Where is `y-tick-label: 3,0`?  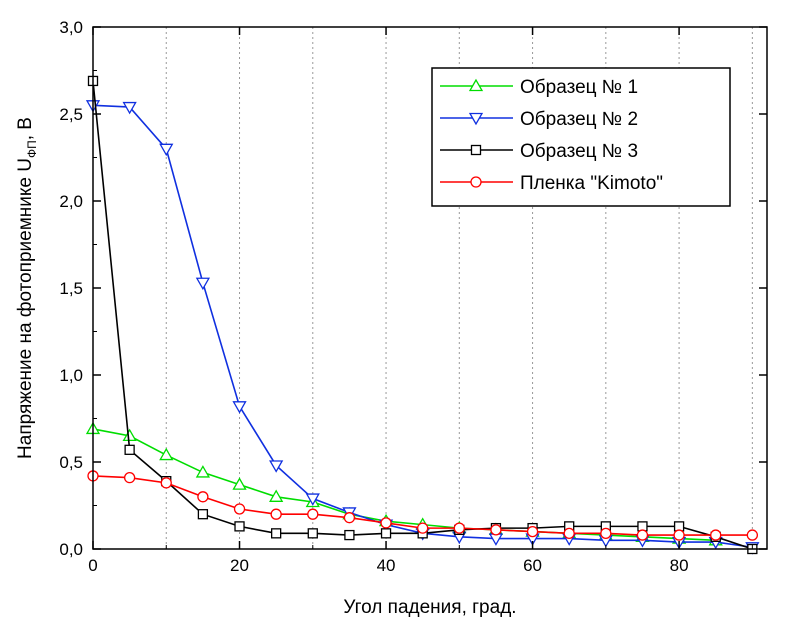 y-tick-label: 3,0 is located at coordinates (71, 27).